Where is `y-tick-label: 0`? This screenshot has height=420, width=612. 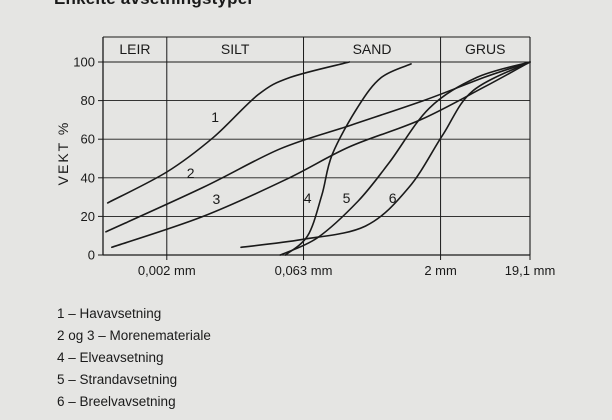
y-tick-label: 0 is located at coordinates (91, 255).